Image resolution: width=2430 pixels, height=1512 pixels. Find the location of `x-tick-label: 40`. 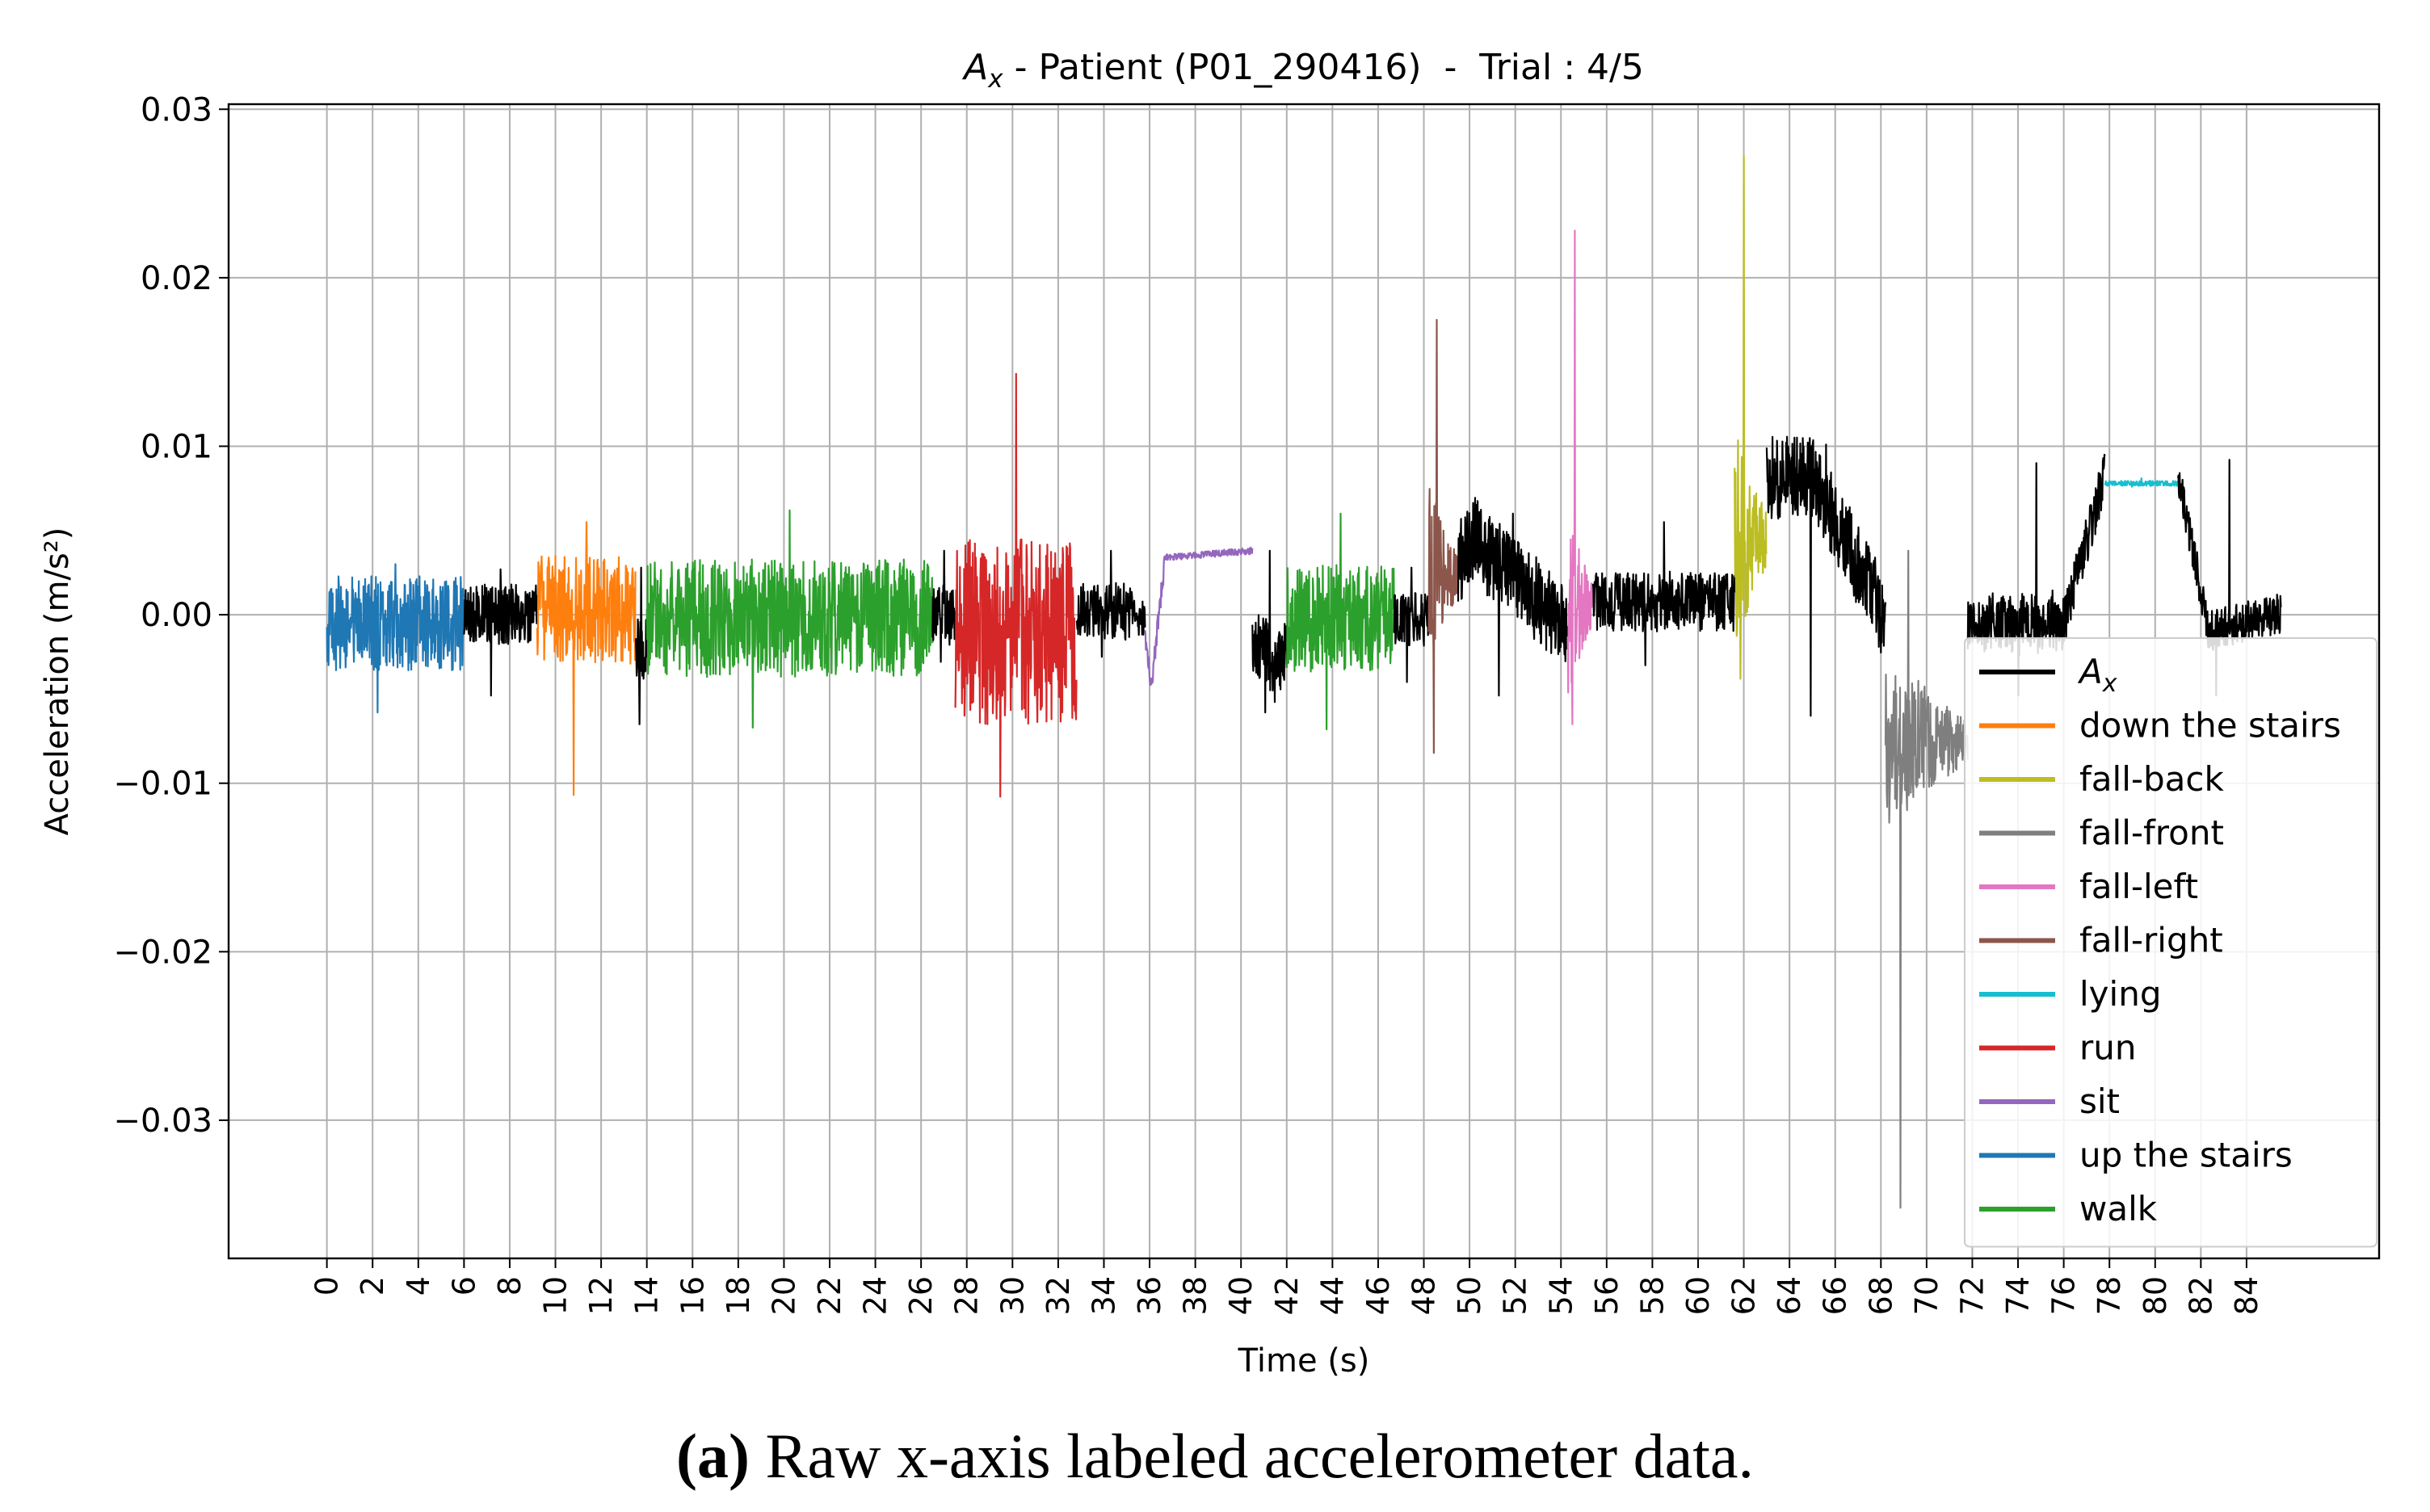

x-tick-label: 40 is located at coordinates (1241, 1295).